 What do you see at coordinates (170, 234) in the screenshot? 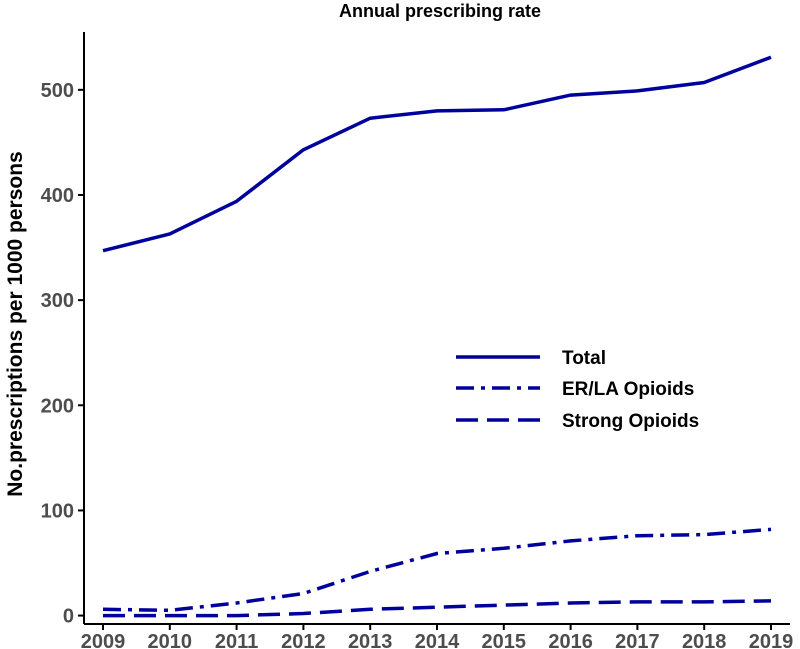
I see `data-point-total-2010` at bounding box center [170, 234].